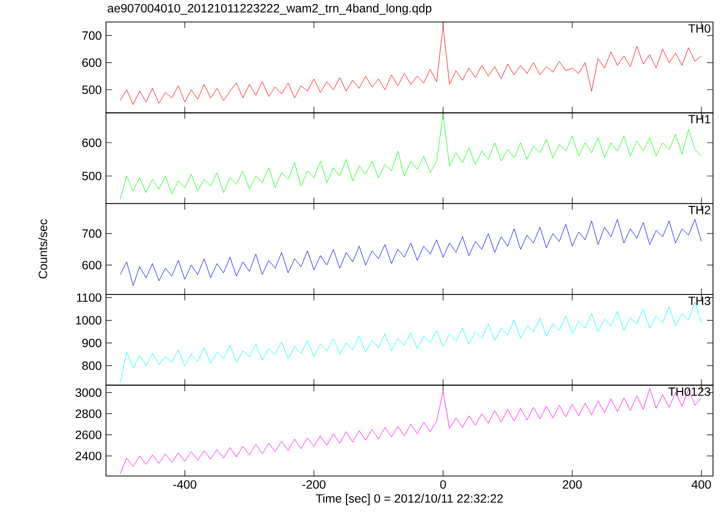 The width and height of the screenshot is (723, 516). What do you see at coordinates (314, 484) in the screenshot?
I see `x-tick-label: -200` at bounding box center [314, 484].